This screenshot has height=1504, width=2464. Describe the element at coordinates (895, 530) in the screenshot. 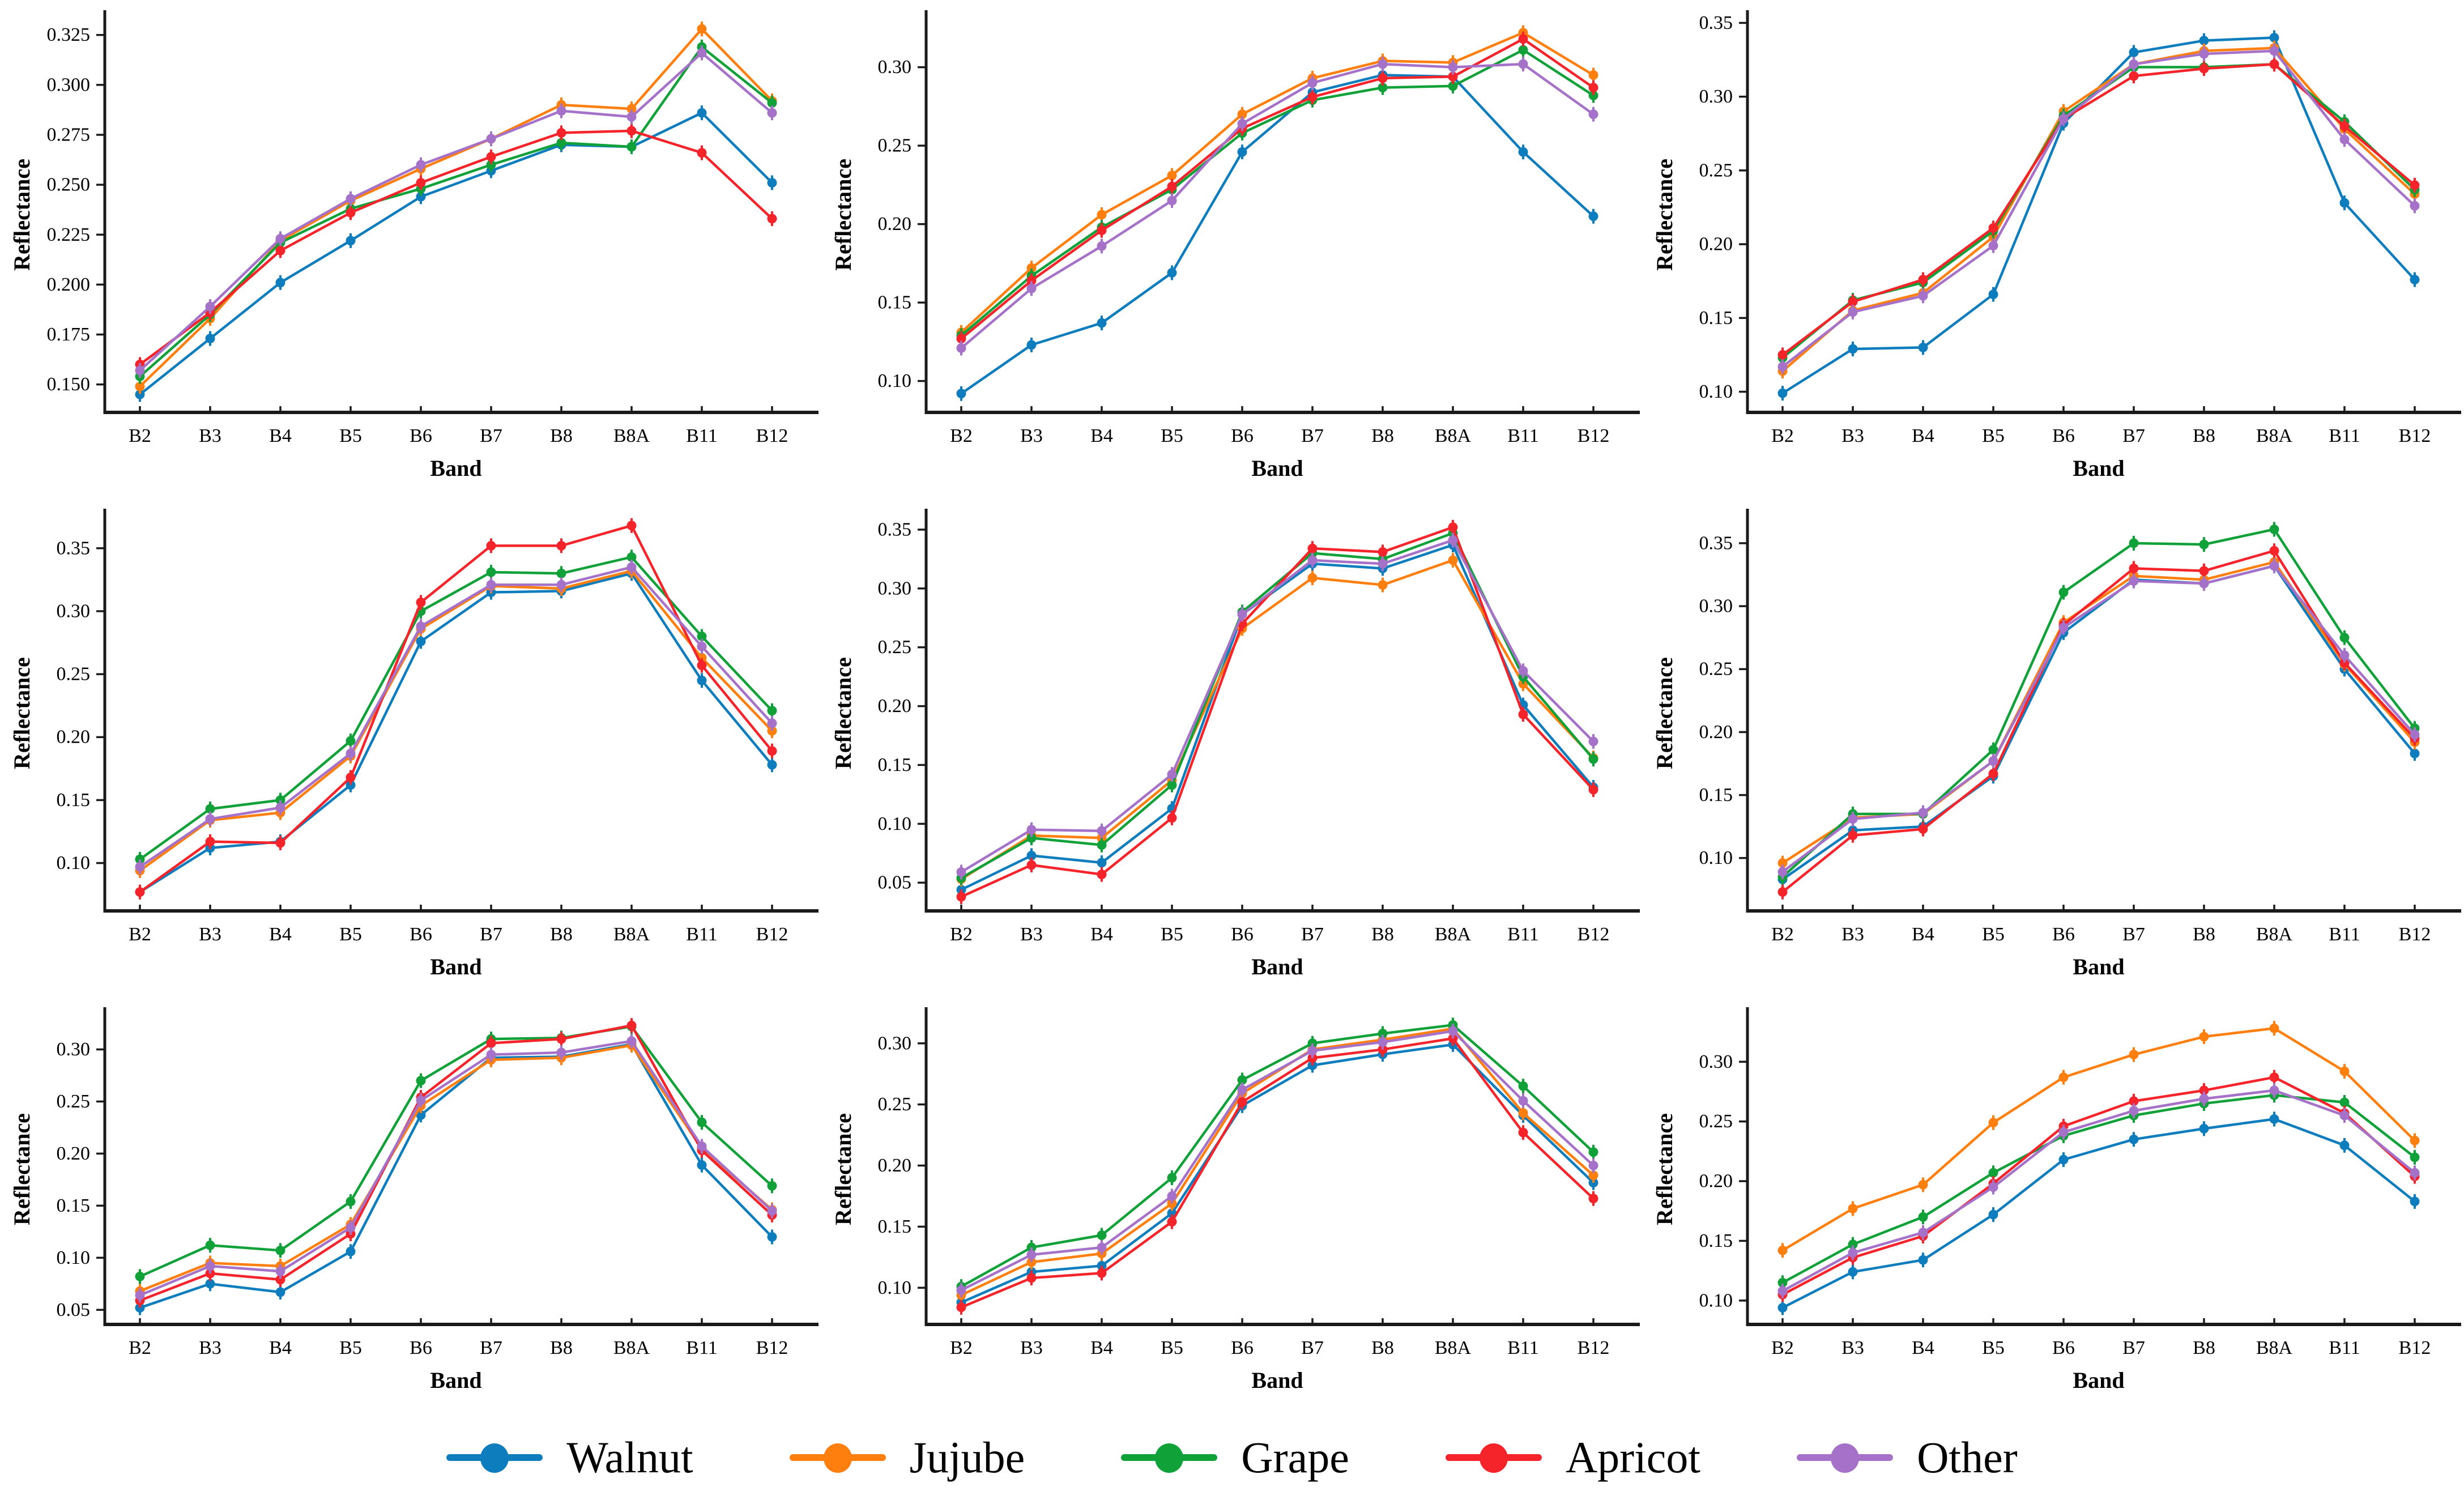

I see `y-tick-label: 0.35` at that location.